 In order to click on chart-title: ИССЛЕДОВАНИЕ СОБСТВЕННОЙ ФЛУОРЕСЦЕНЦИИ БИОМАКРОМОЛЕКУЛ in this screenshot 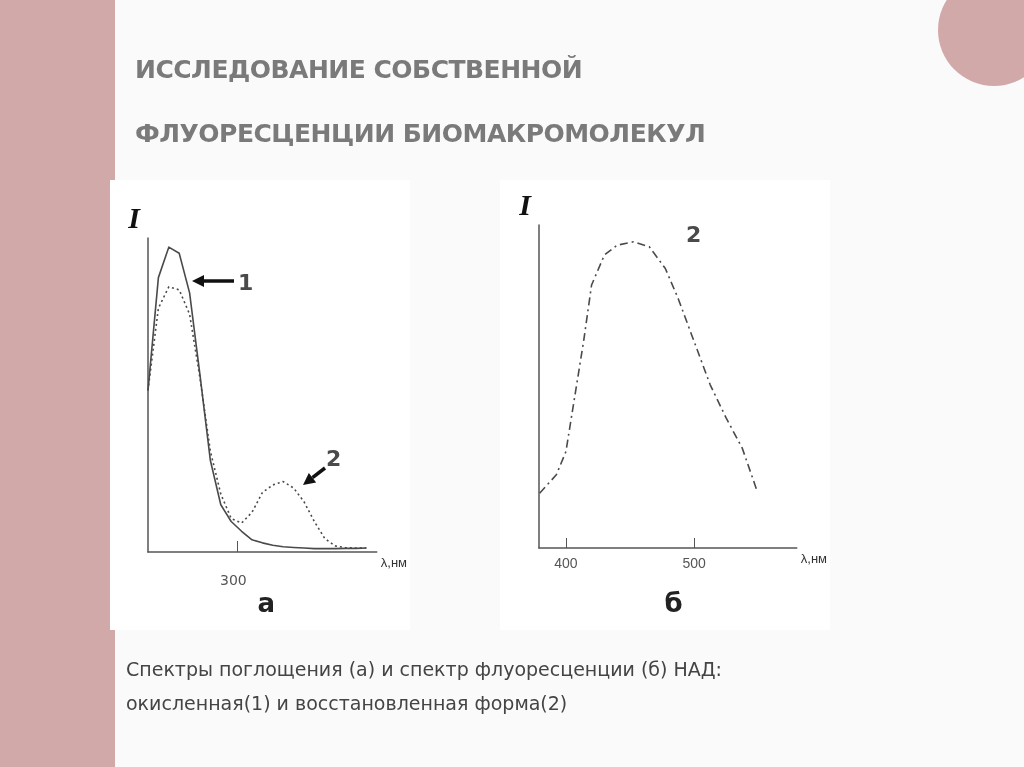, I will do `click(420, 101)`.